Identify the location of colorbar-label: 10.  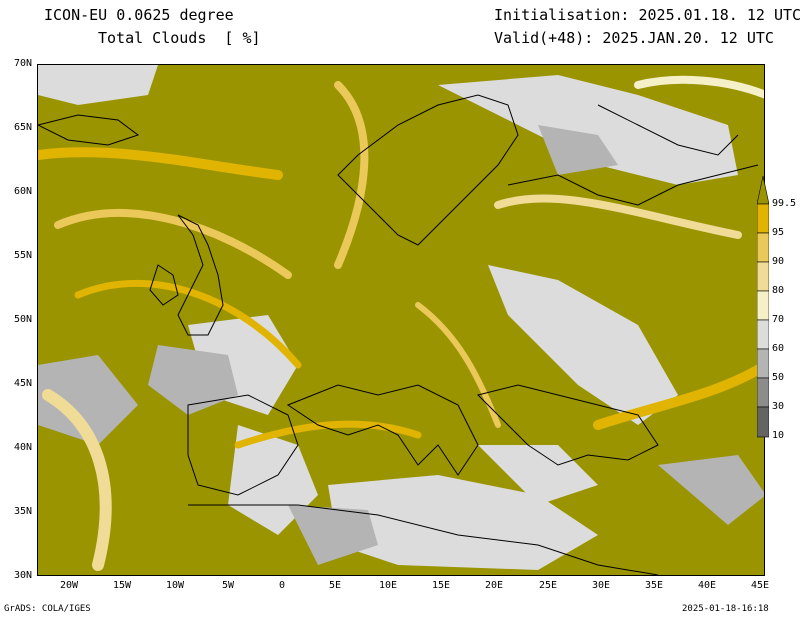
(778, 435).